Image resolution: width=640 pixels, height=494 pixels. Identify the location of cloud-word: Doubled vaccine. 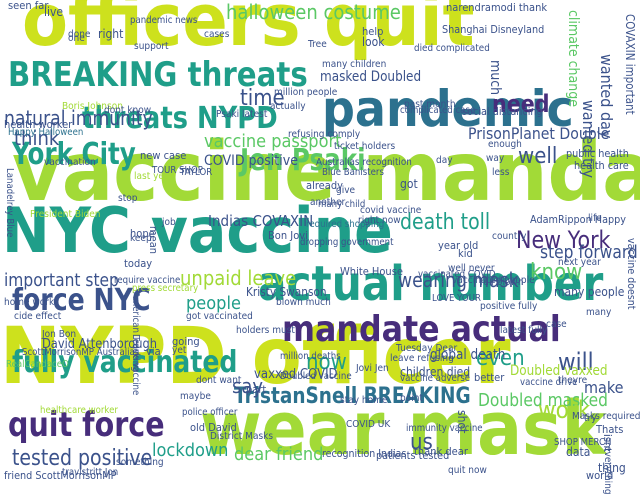
(316, 376).